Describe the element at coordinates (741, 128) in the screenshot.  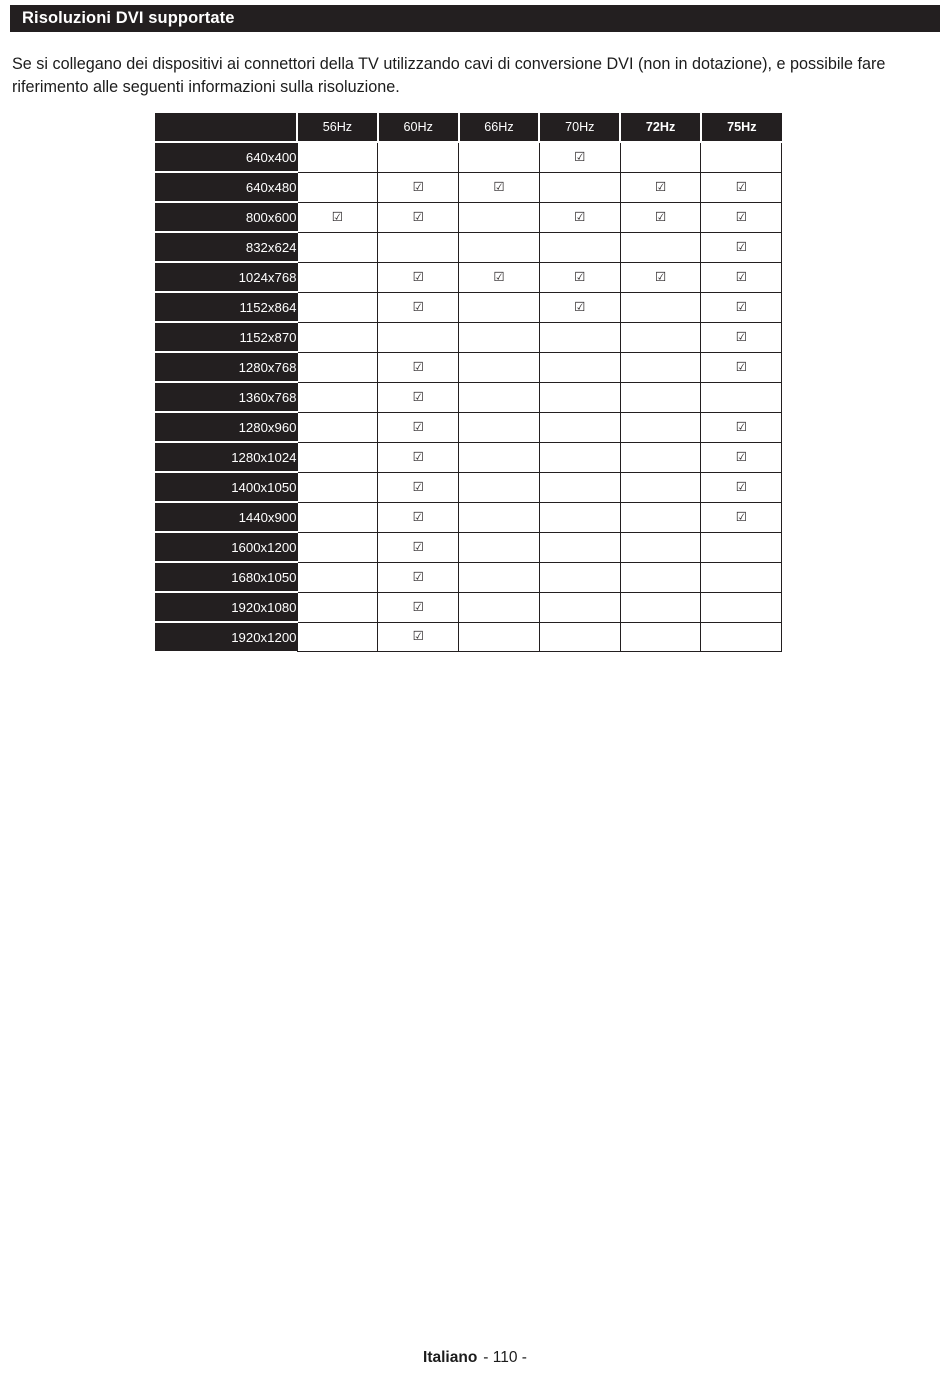
I see `freq-header-75hz: 75Hz` at that location.